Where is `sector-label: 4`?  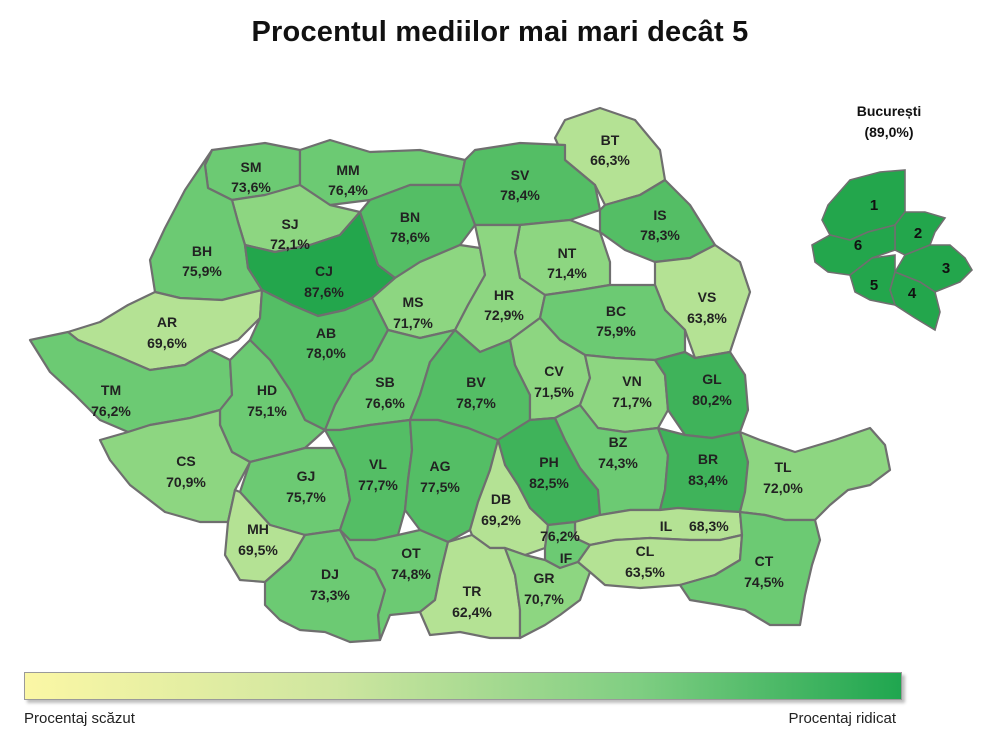 sector-label: 4 is located at coordinates (912, 293).